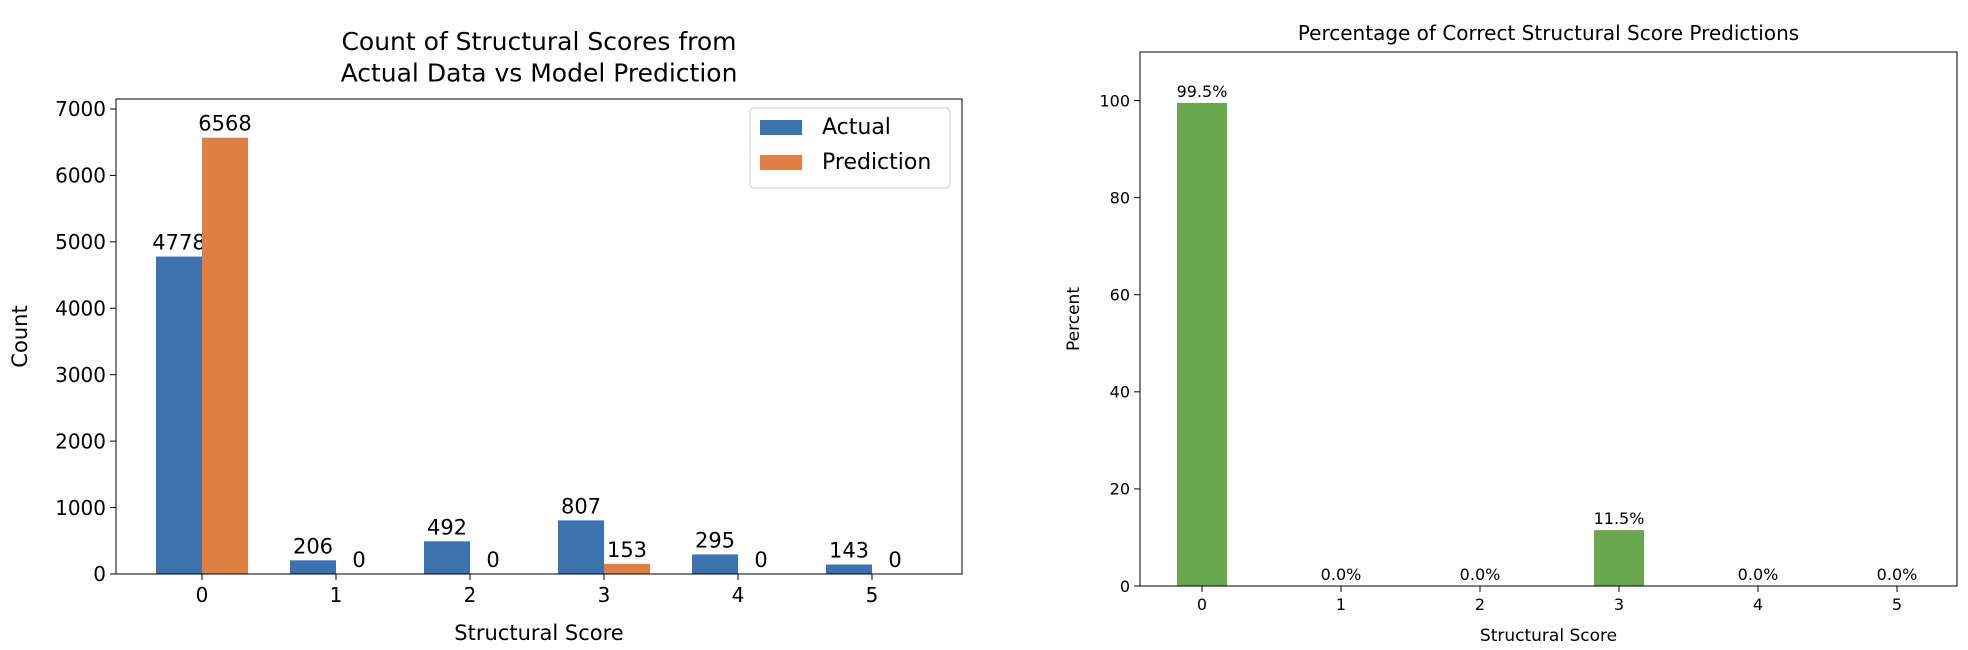 The height and width of the screenshot is (650, 1968). I want to click on y-tick-label-0-0: 0, so click(99, 574).